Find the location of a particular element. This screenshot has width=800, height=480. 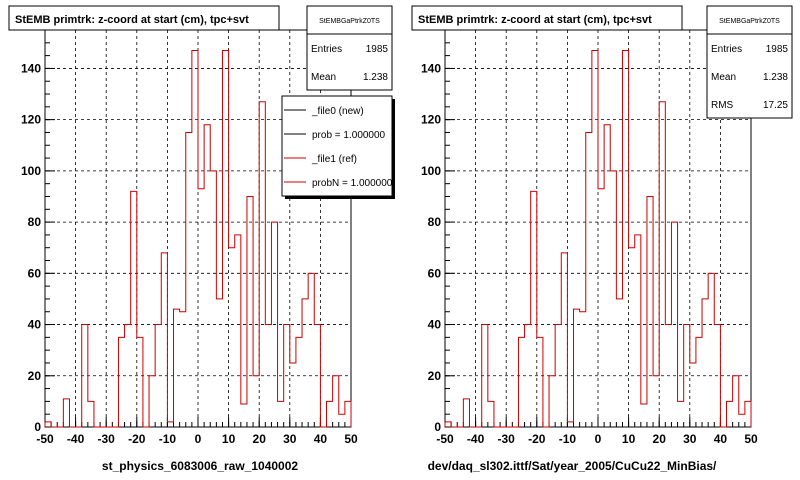

x-tick-label: -30 is located at coordinates (107, 439).